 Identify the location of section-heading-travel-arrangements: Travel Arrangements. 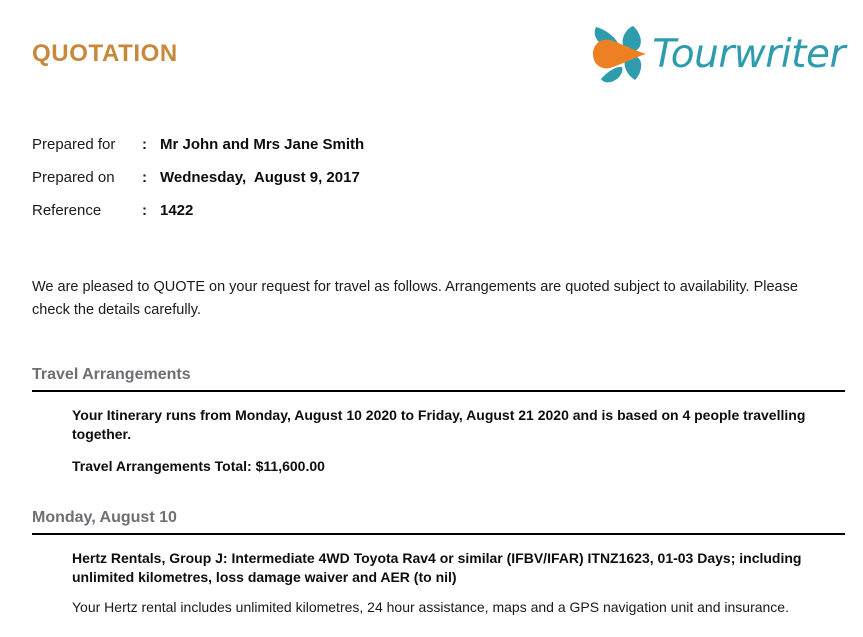
(111, 374).